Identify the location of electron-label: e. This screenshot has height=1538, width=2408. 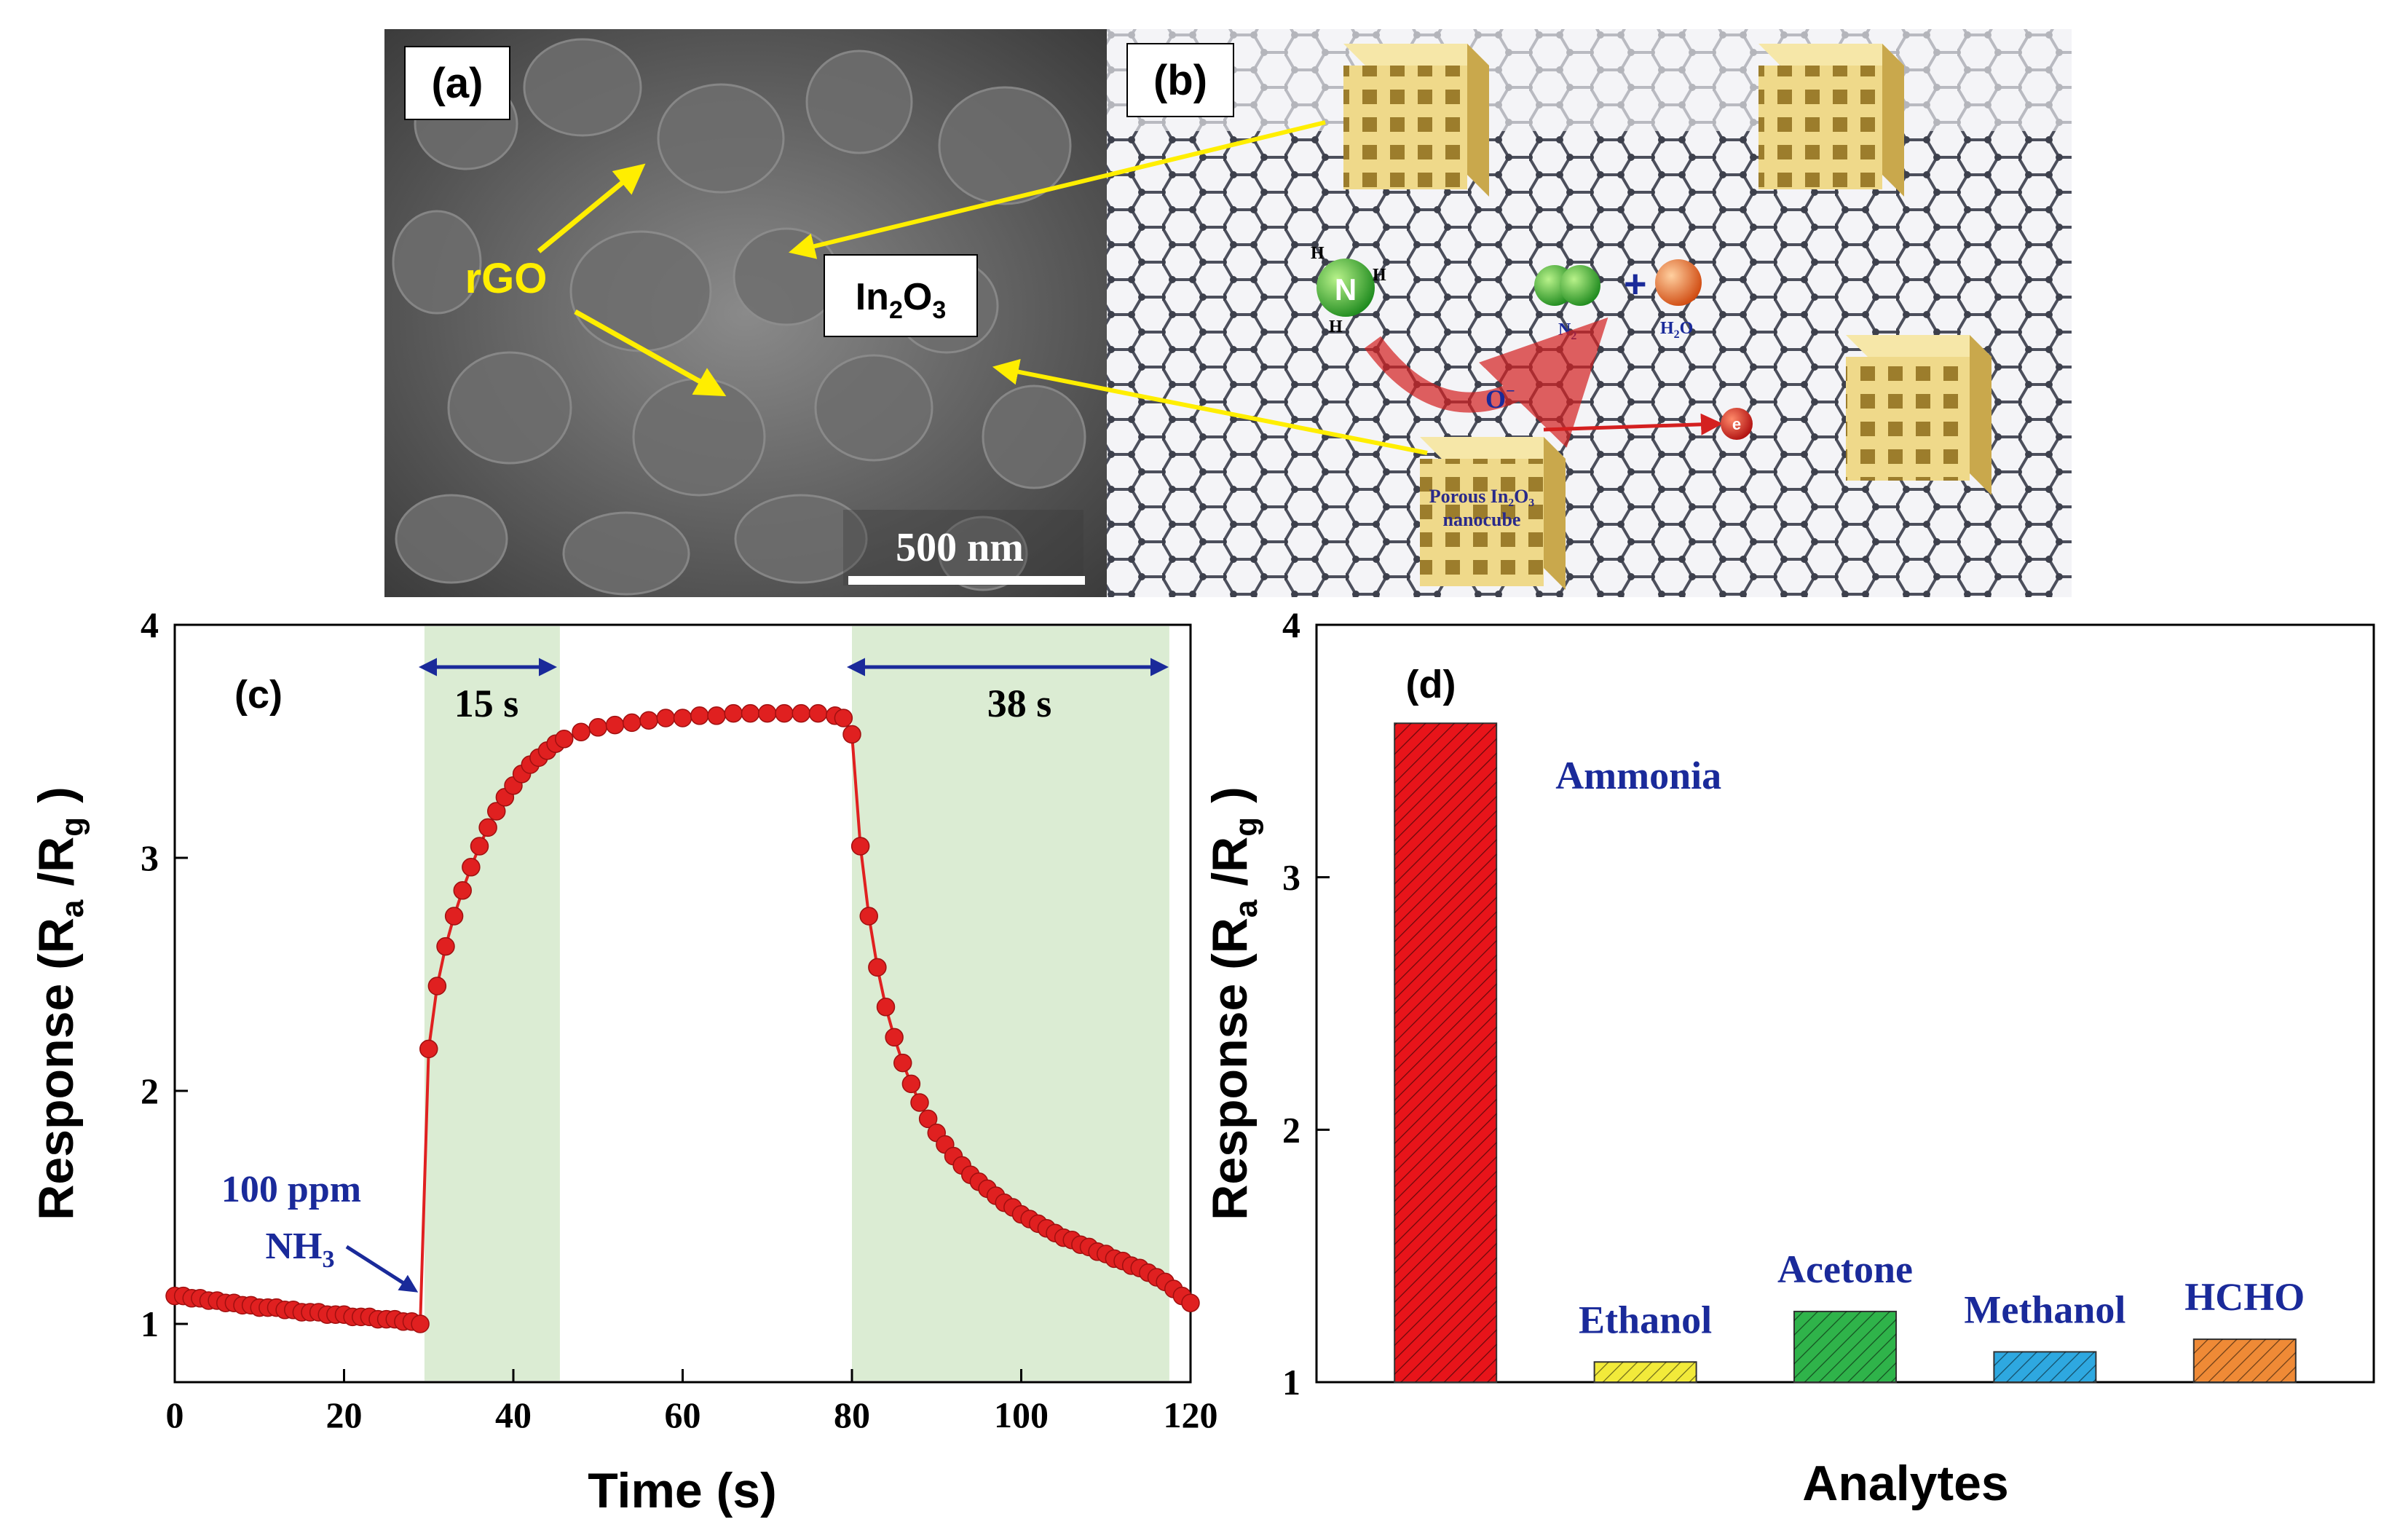
(1736, 424).